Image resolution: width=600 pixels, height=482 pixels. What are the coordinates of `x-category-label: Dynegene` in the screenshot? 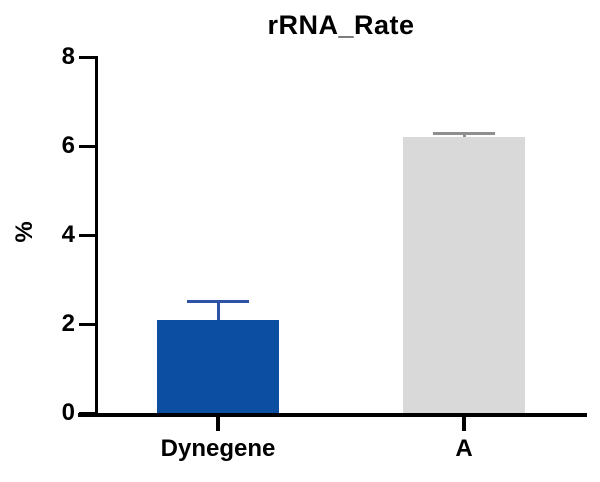 It's located at (218, 448).